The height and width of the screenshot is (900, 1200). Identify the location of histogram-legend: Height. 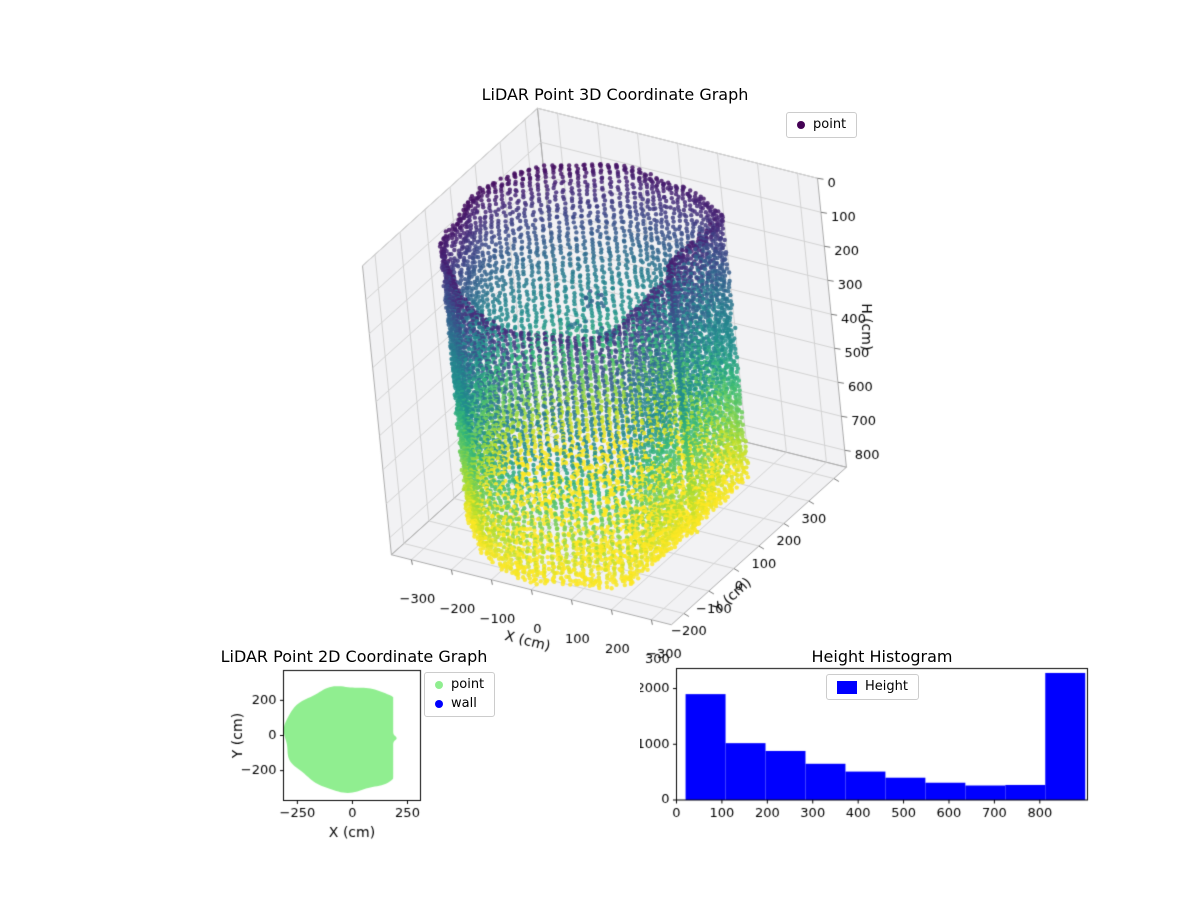
(872, 687).